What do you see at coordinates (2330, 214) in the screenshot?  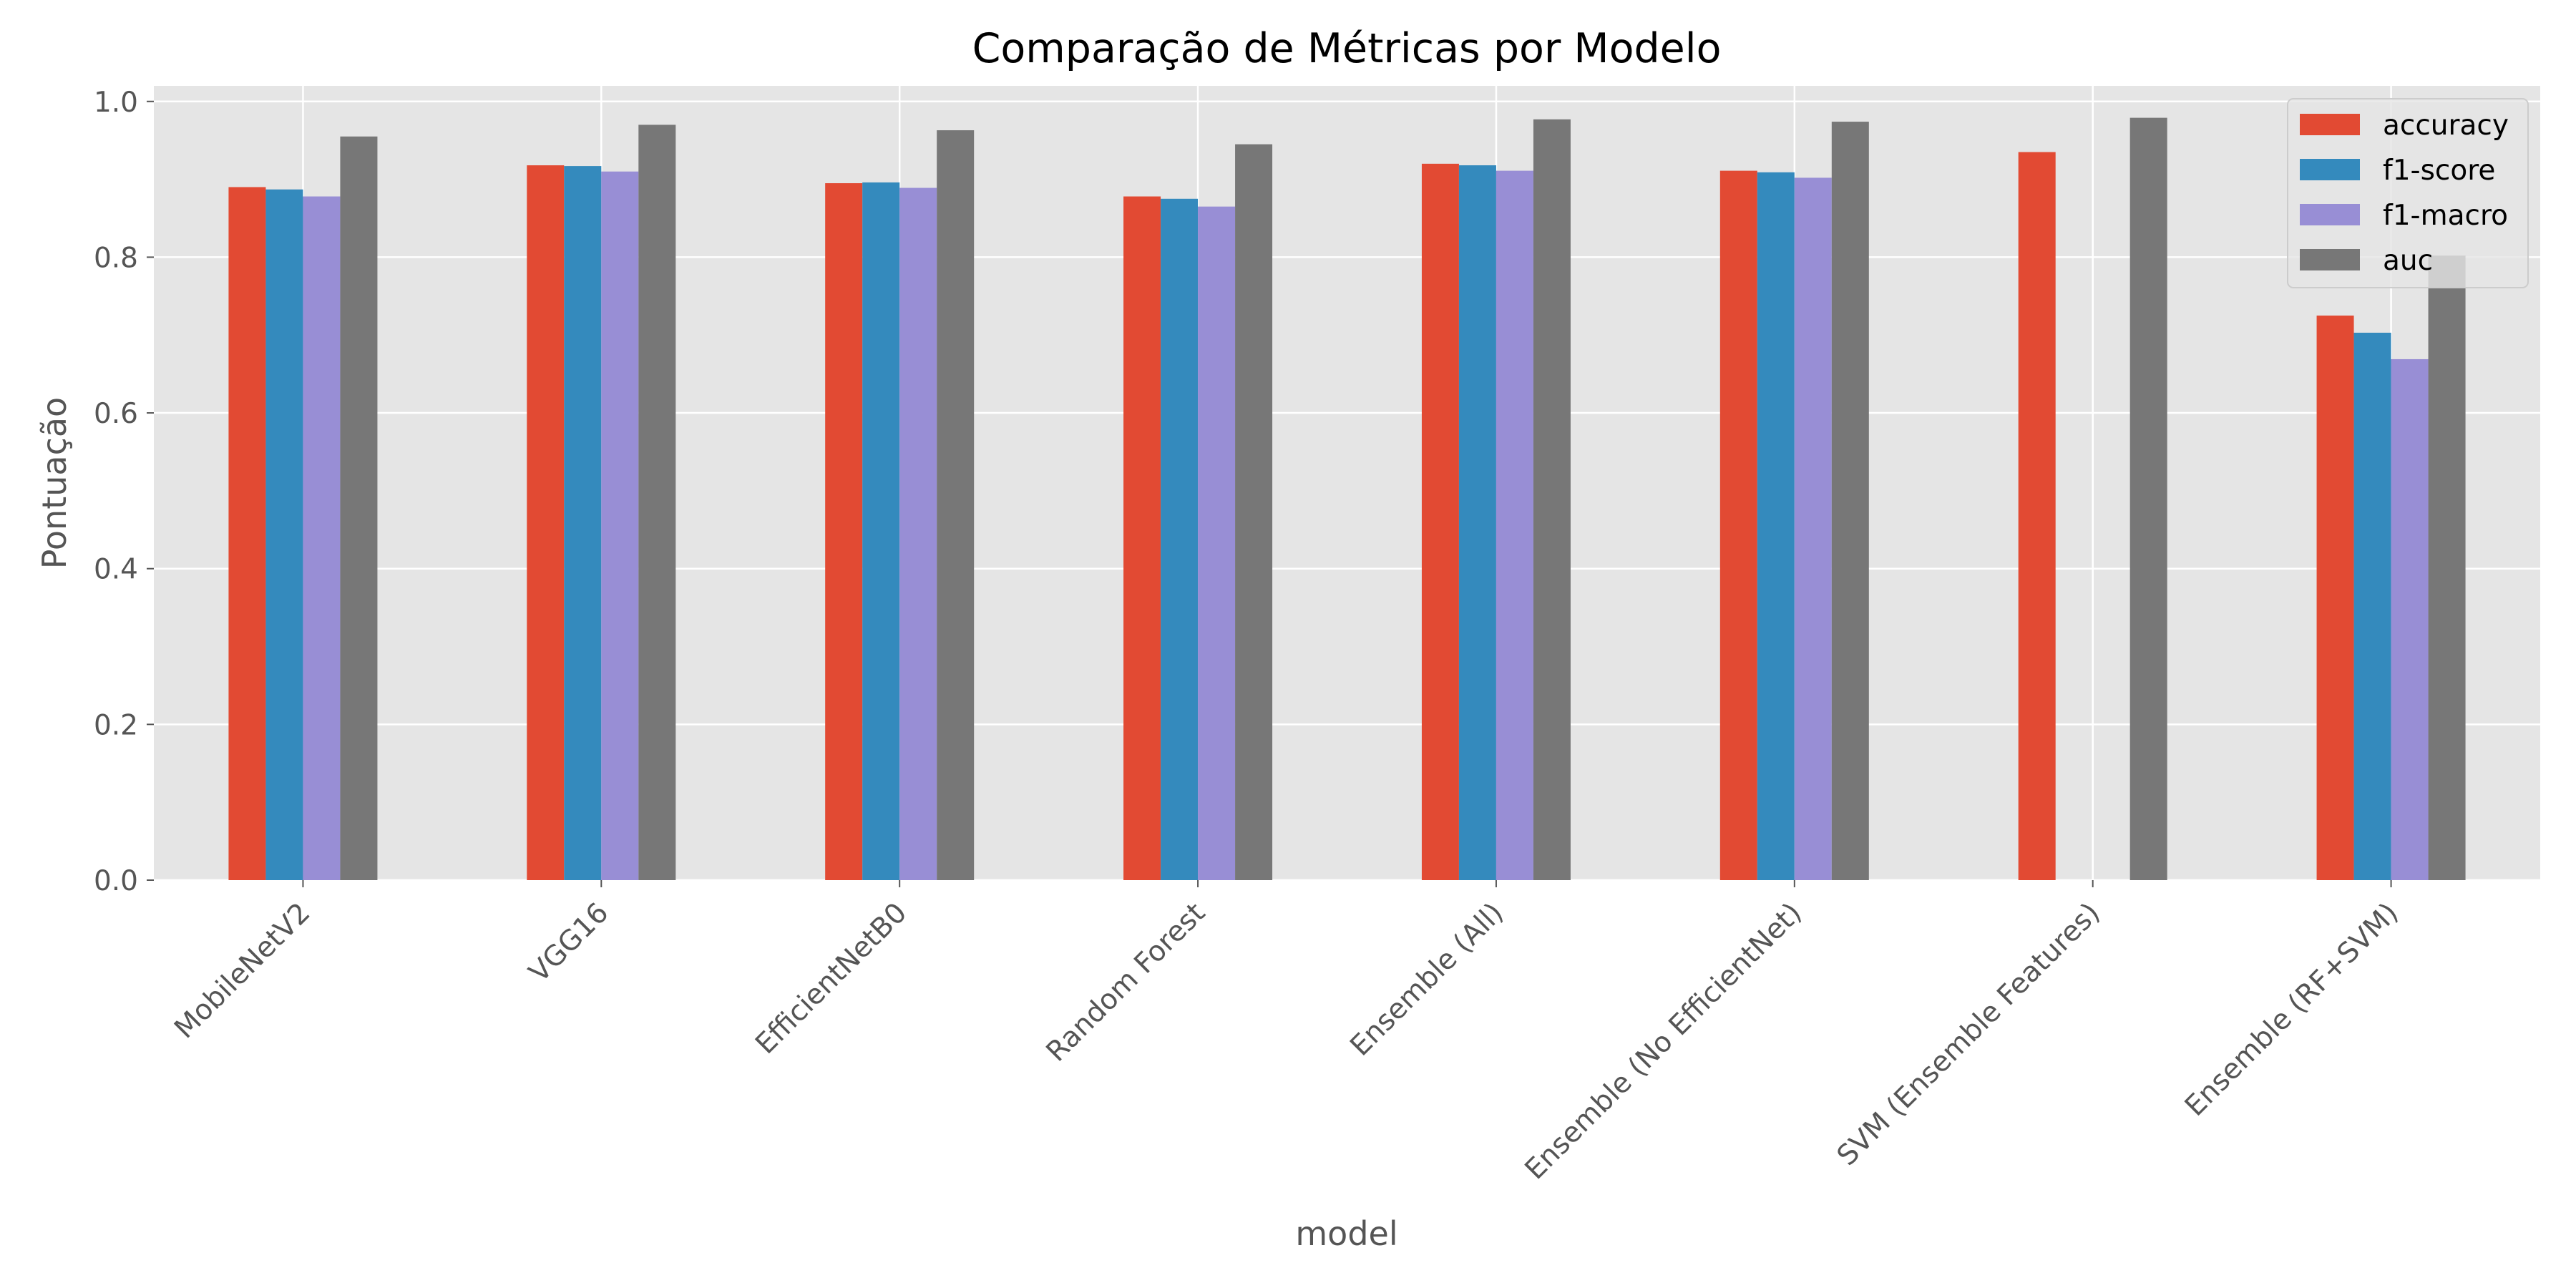 I see `legend-swatch-f1-macro` at bounding box center [2330, 214].